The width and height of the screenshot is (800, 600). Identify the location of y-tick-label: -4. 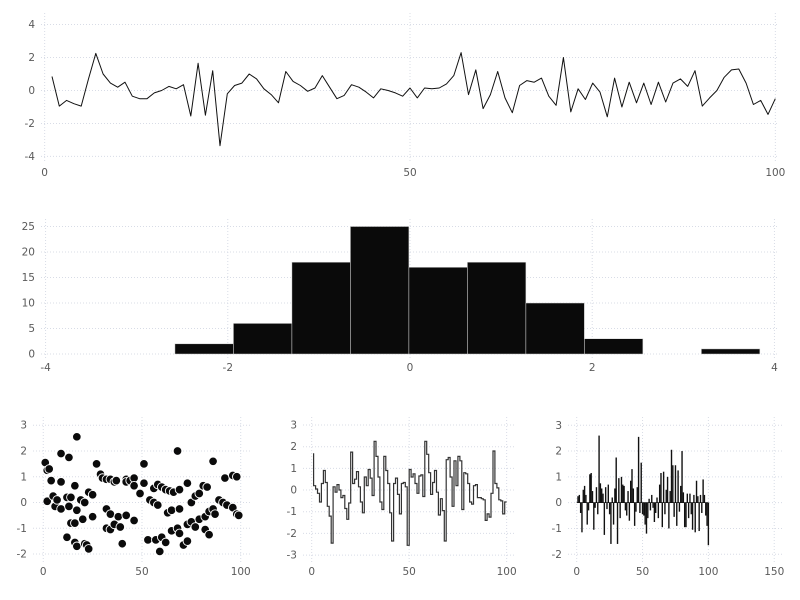
(30, 157).